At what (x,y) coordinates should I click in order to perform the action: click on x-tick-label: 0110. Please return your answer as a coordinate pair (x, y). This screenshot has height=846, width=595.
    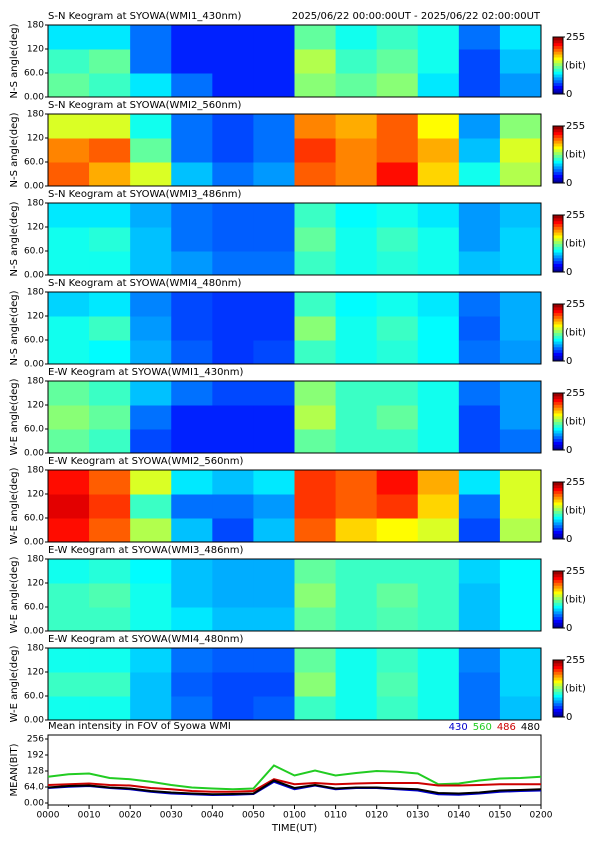
    Looking at the image, I should click on (335, 816).